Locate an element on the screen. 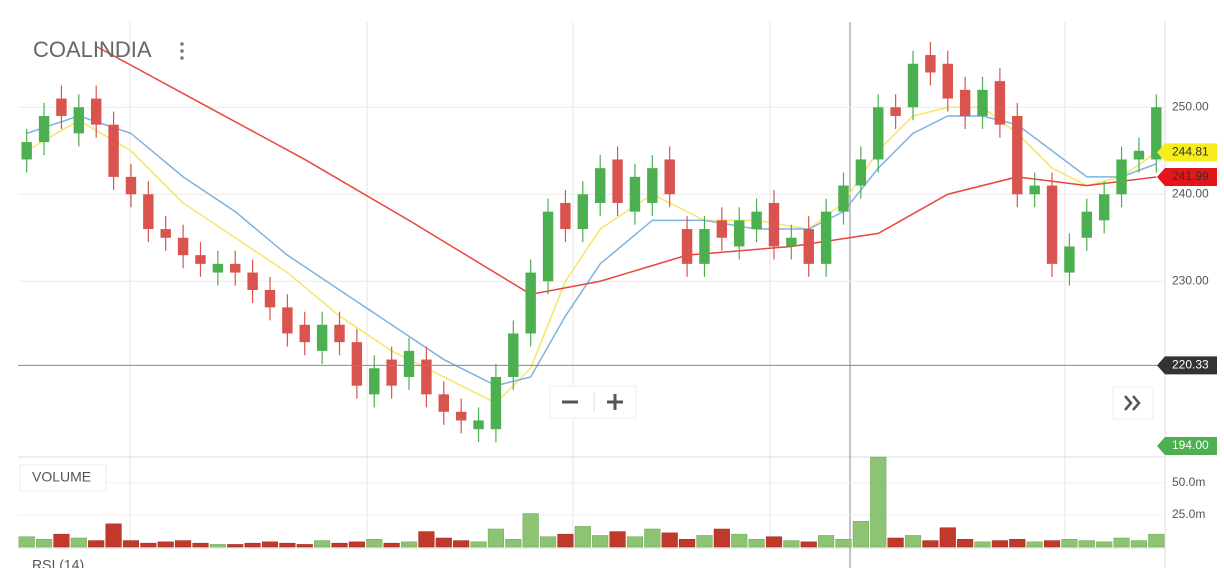  y-tick-label: 250.00 is located at coordinates (1190, 106).